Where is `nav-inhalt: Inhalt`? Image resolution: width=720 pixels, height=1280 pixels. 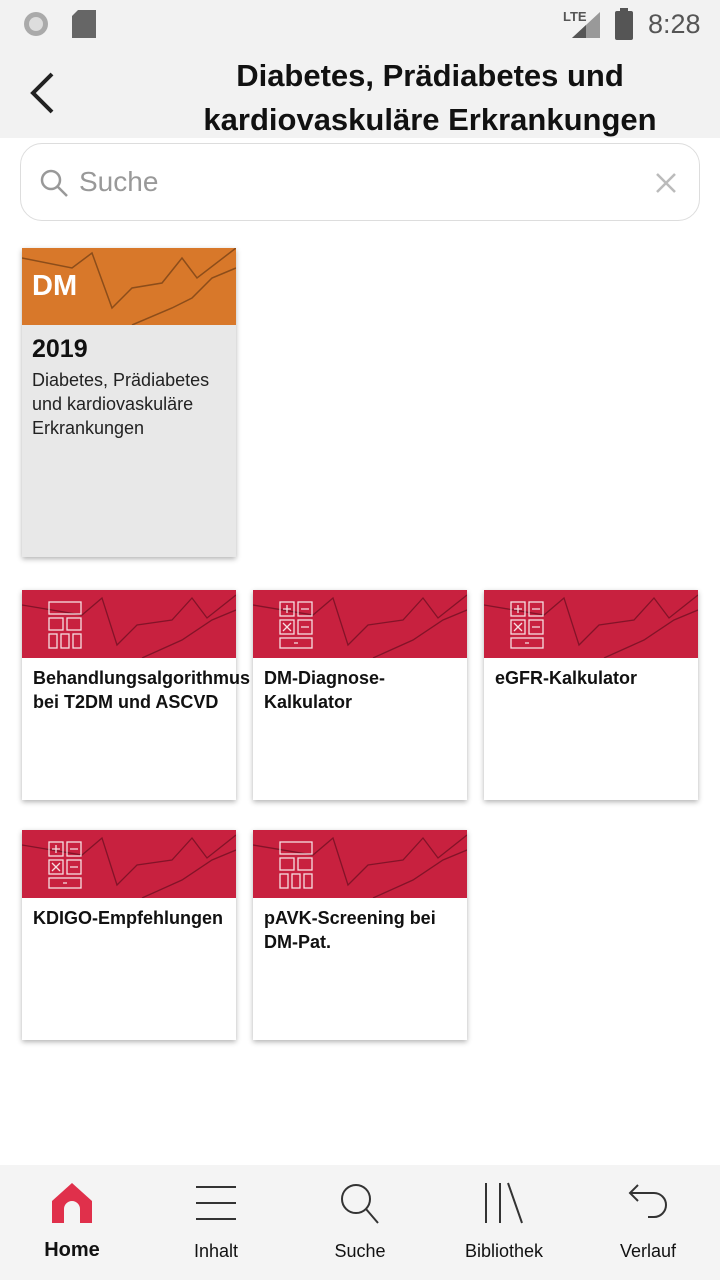 nav-inhalt: Inhalt is located at coordinates (216, 1222).